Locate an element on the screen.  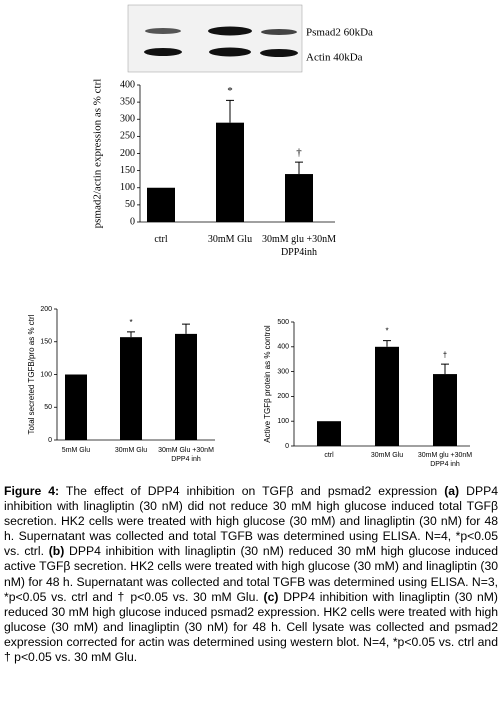
y-axis-label: Total secreted TGFB/pro as % ctrl is located at coordinates (31, 374).